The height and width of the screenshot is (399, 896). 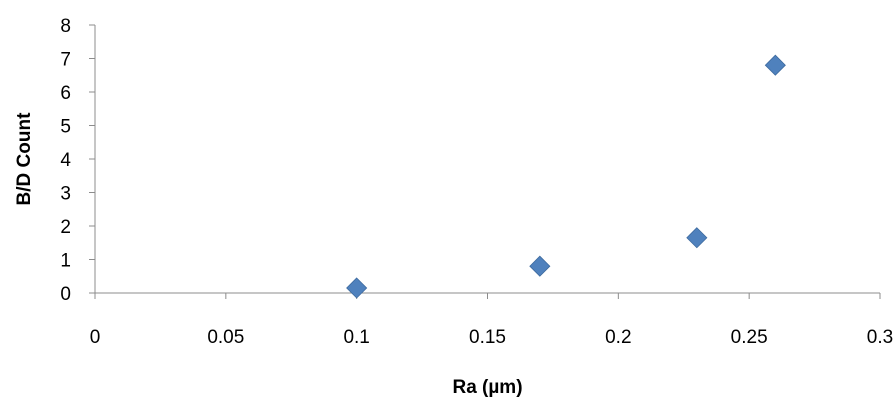 I want to click on y-tick-label: 8, so click(x=65, y=26).